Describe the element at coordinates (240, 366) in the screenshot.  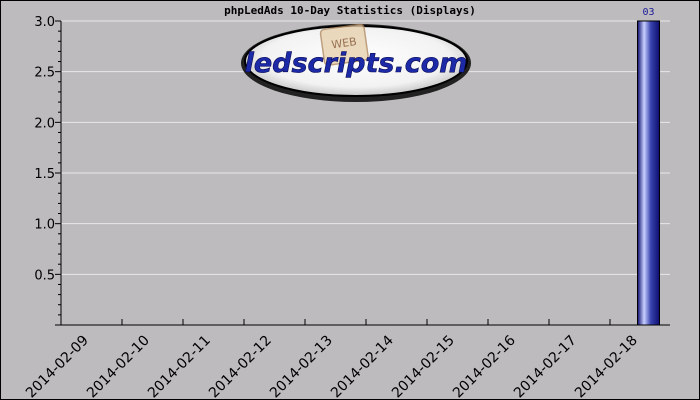
I see `x-tick-label: 2014-02-12` at that location.